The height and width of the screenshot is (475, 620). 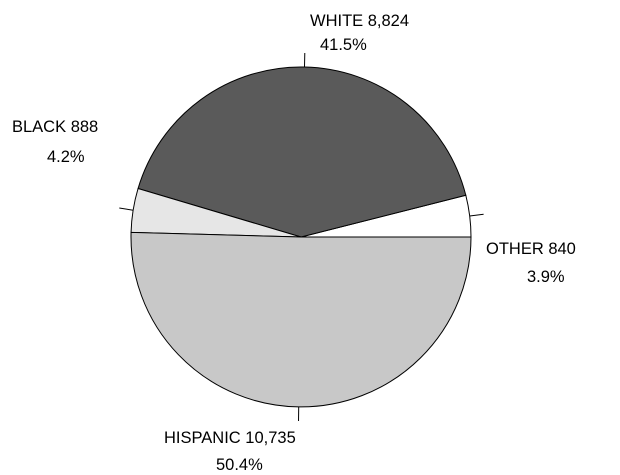 I want to click on label-other-count: OTHER 840, so click(x=531, y=249).